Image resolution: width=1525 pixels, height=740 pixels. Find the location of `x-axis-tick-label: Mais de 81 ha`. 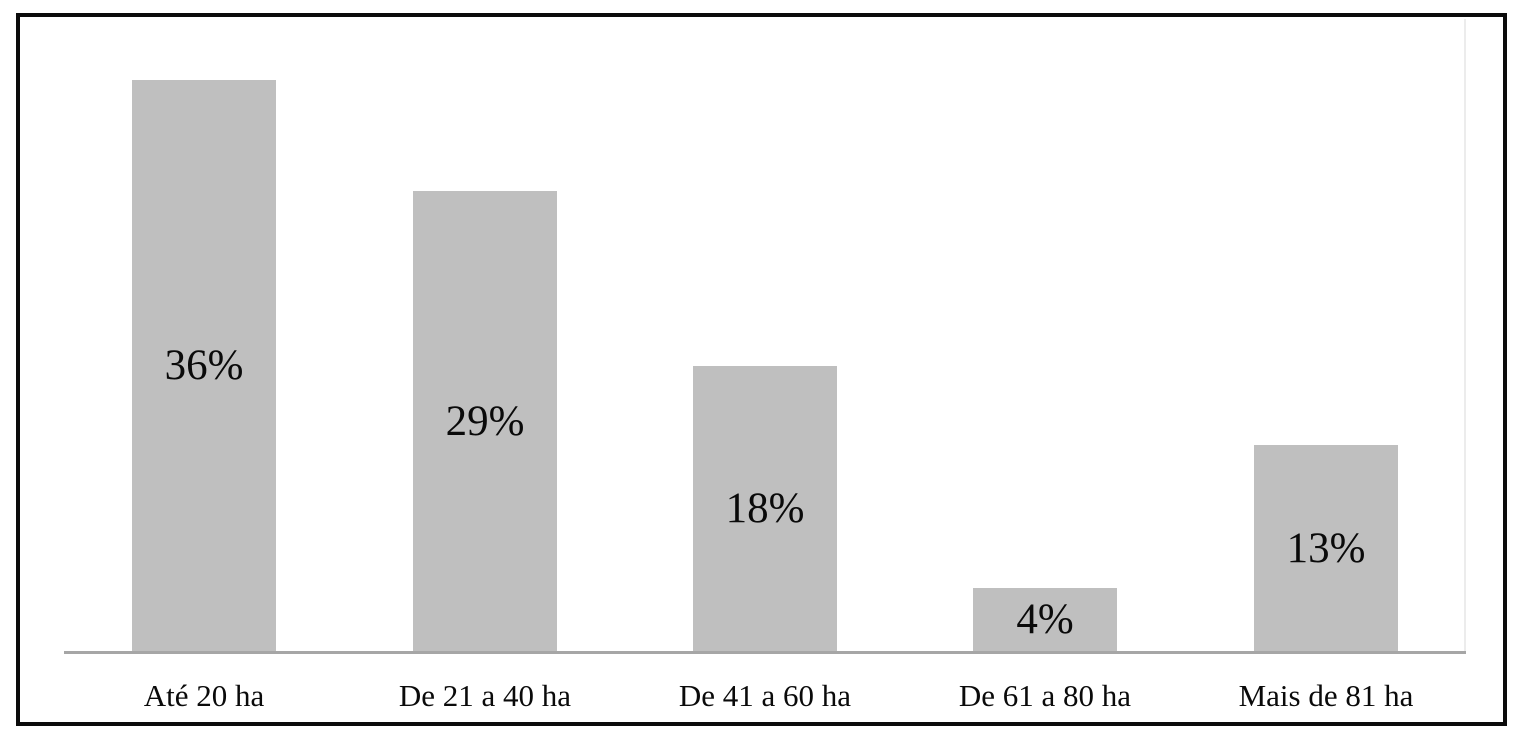

x-axis-tick-label: Mais de 81 ha is located at coordinates (1326, 695).